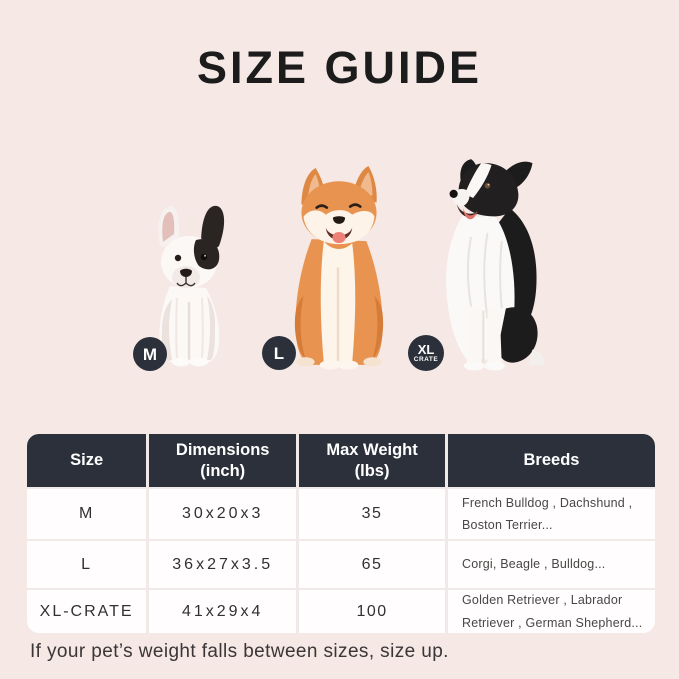  I want to click on column-header-dimensions-sub: (inch), so click(223, 470).